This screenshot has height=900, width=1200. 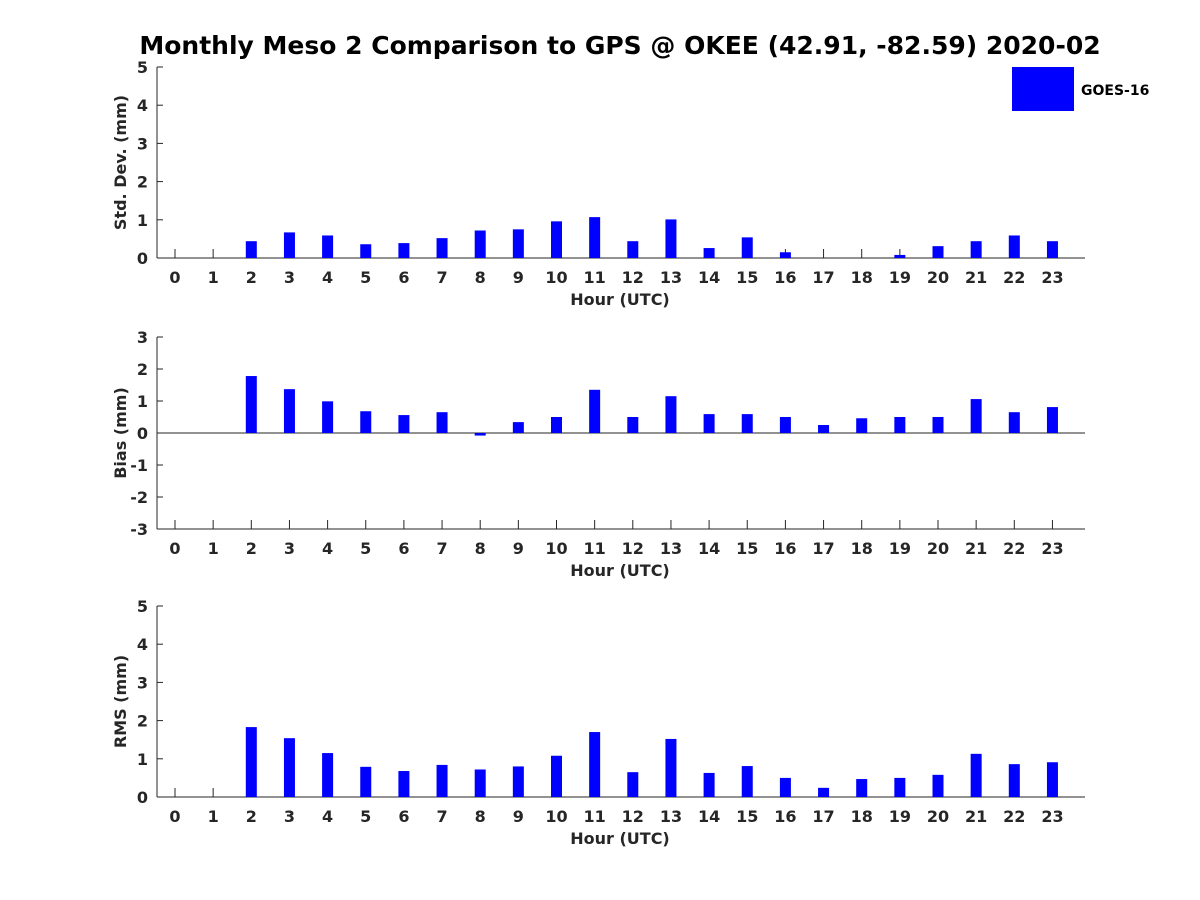 I want to click on y-axis-label: RMS (mm), so click(x=120, y=701).